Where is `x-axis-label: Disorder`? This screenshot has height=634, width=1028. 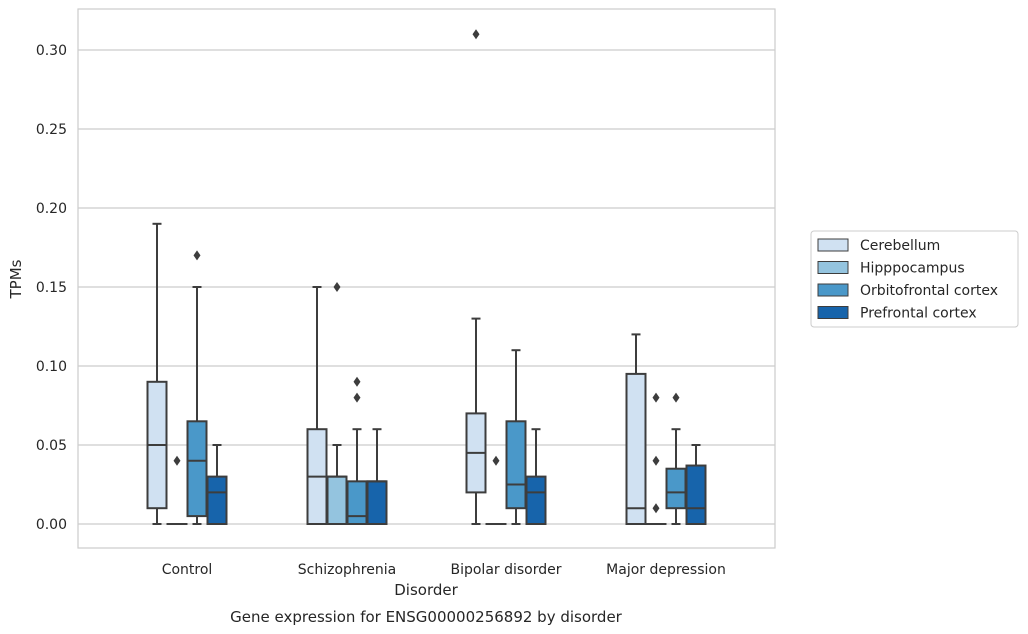 x-axis-label: Disorder is located at coordinates (426, 590).